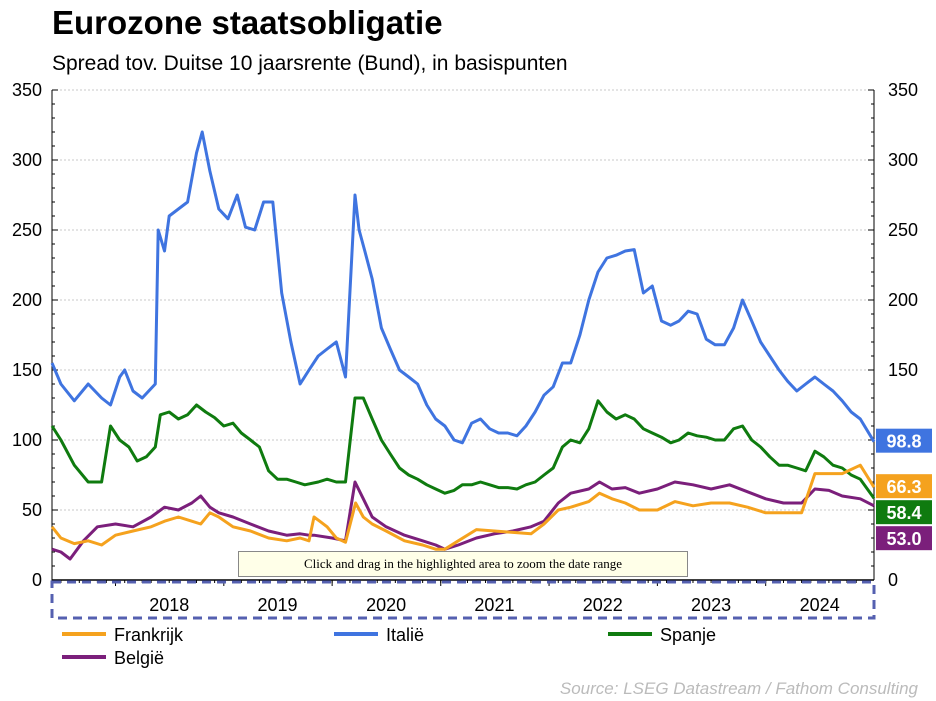 Image resolution: width=936 pixels, height=701 pixels. What do you see at coordinates (37, 580) in the screenshot?
I see `y-tick-label: 0` at bounding box center [37, 580].